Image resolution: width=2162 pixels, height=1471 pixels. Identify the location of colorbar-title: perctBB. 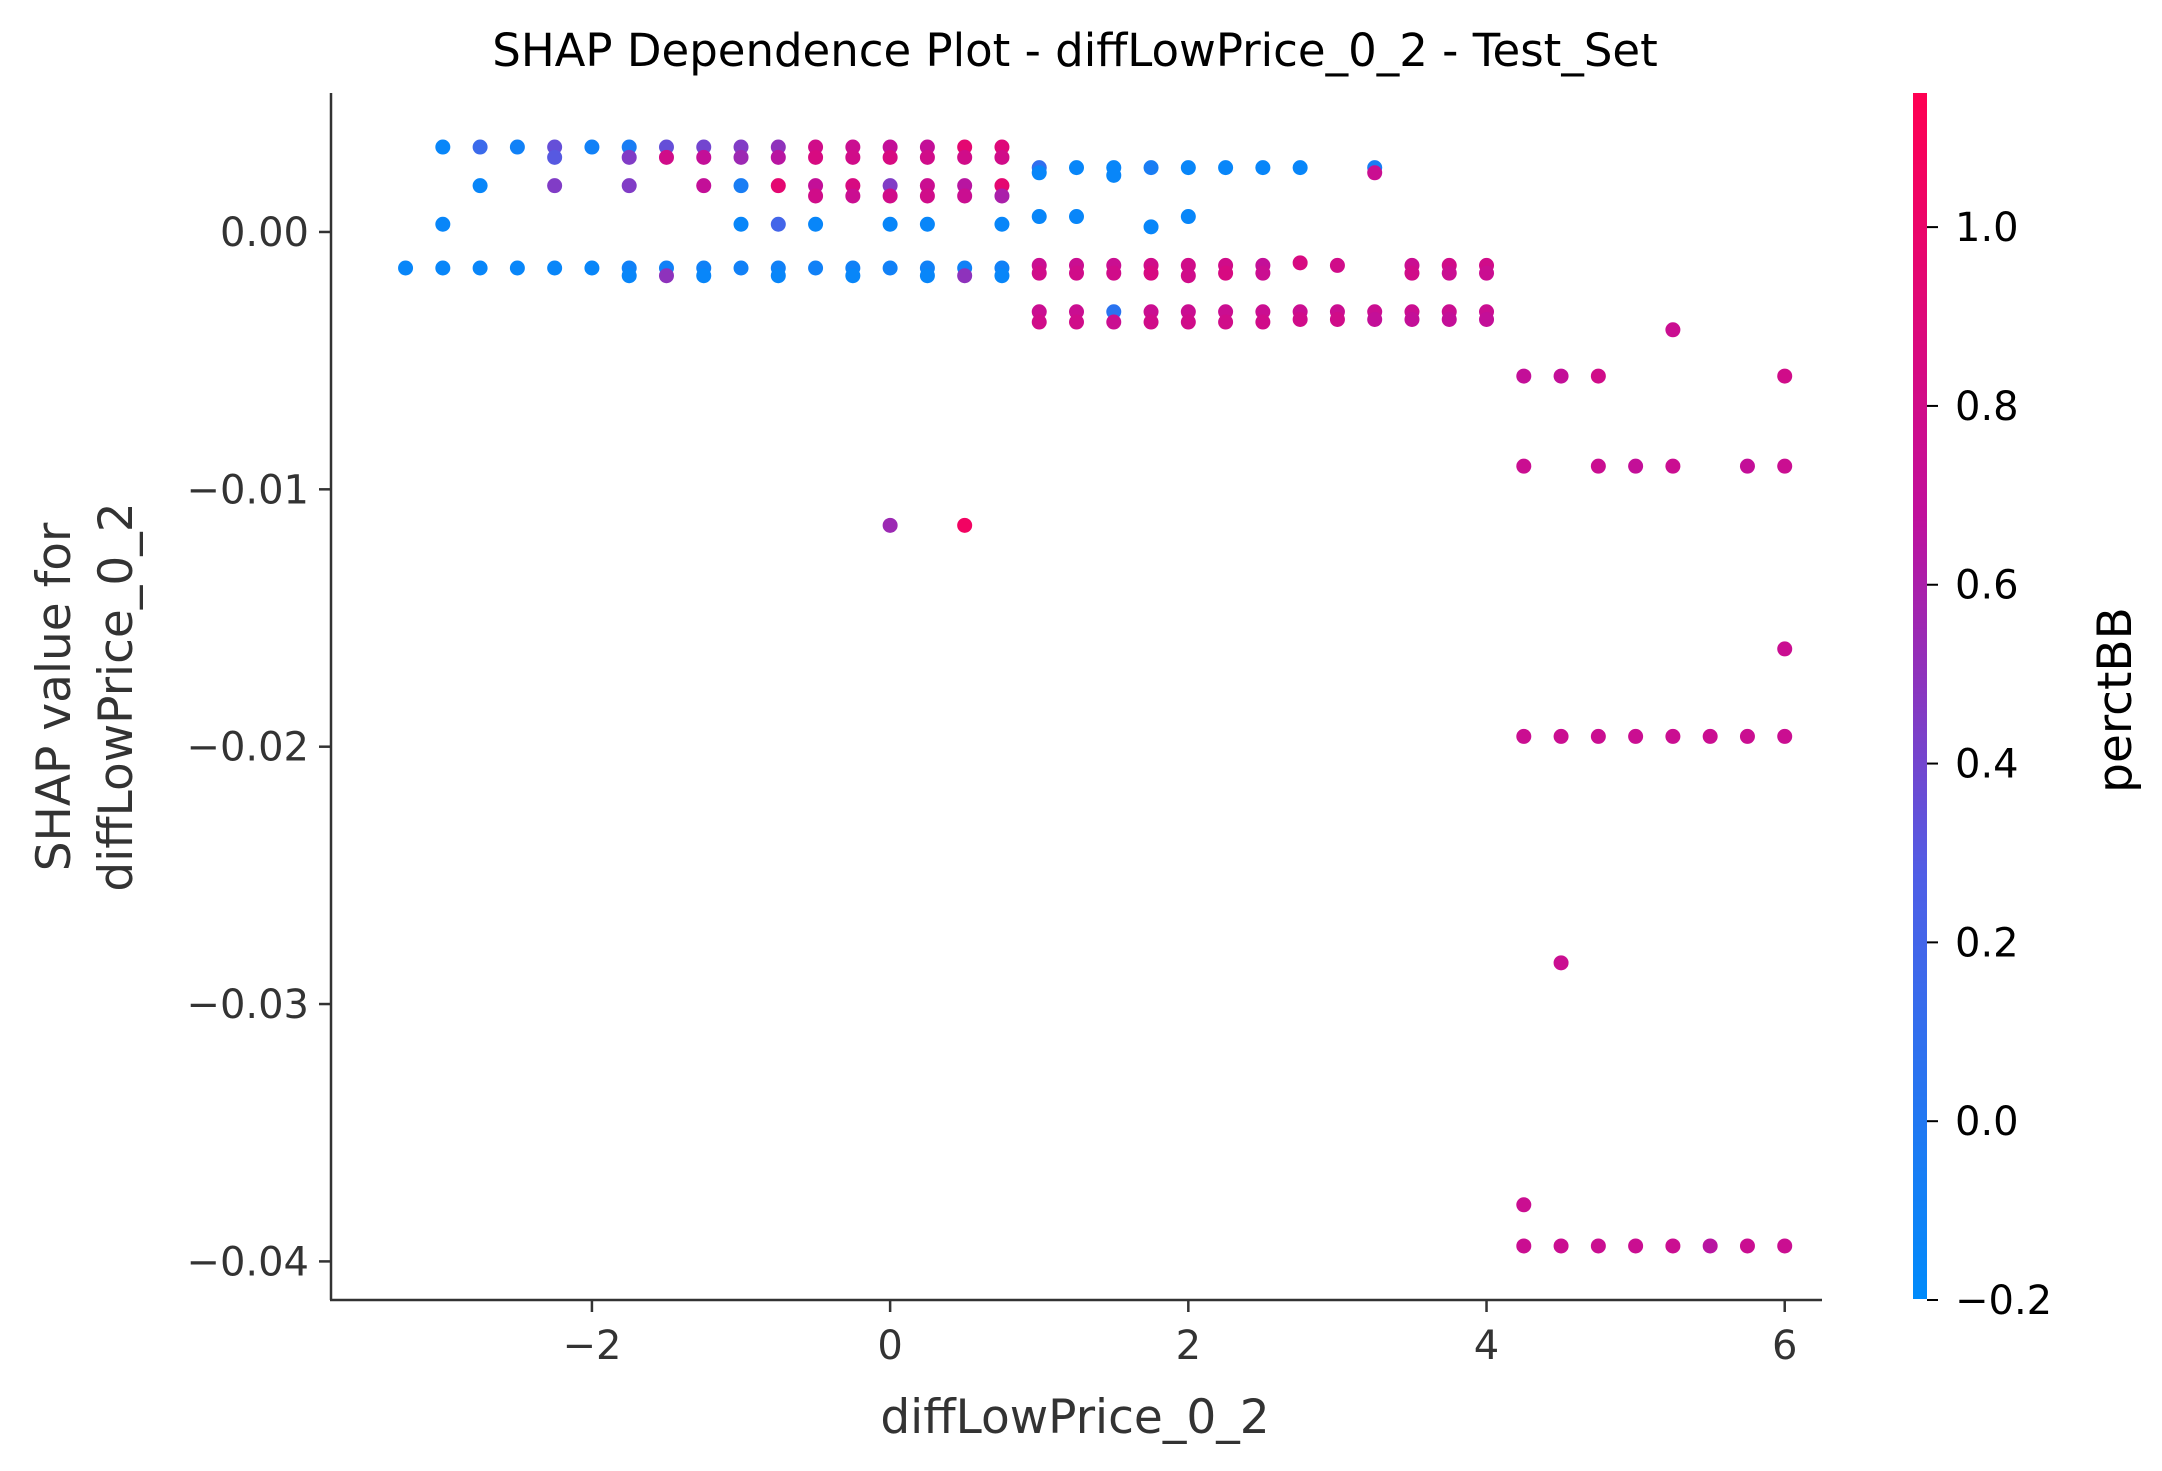
(2115, 700).